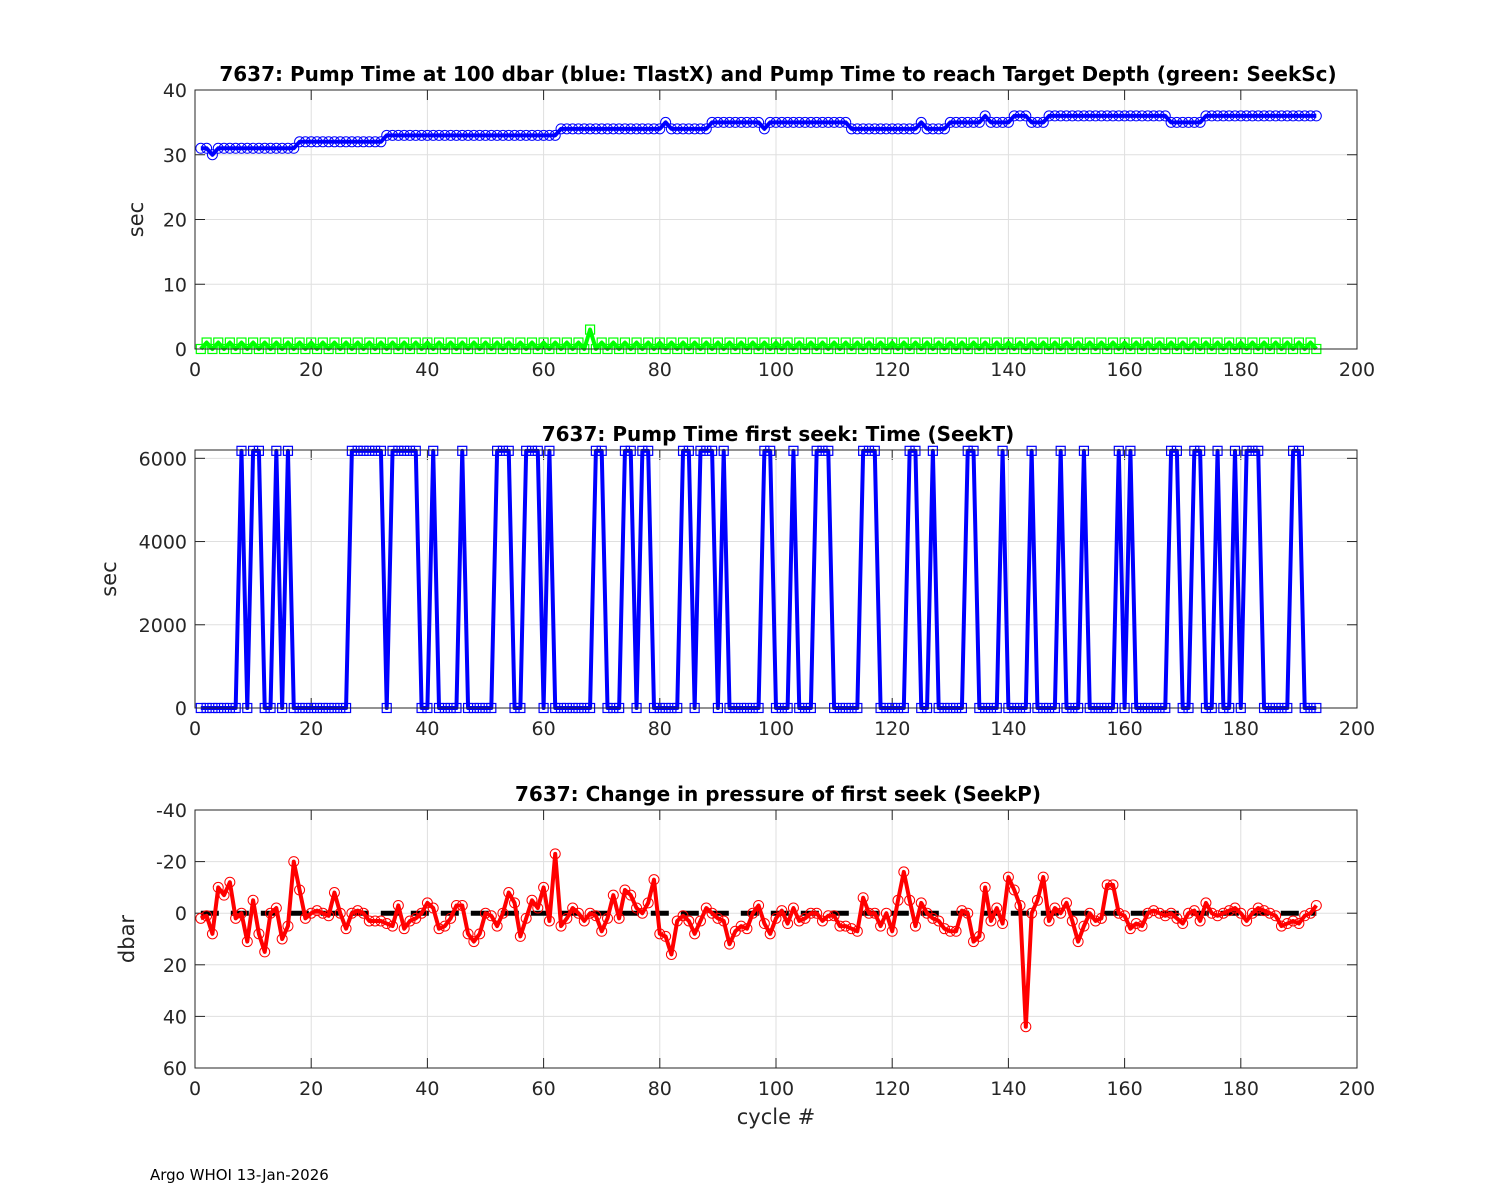 This screenshot has width=1500, height=1200. Describe the element at coordinates (171, 811) in the screenshot. I see `y-tick-label: -40` at that location.